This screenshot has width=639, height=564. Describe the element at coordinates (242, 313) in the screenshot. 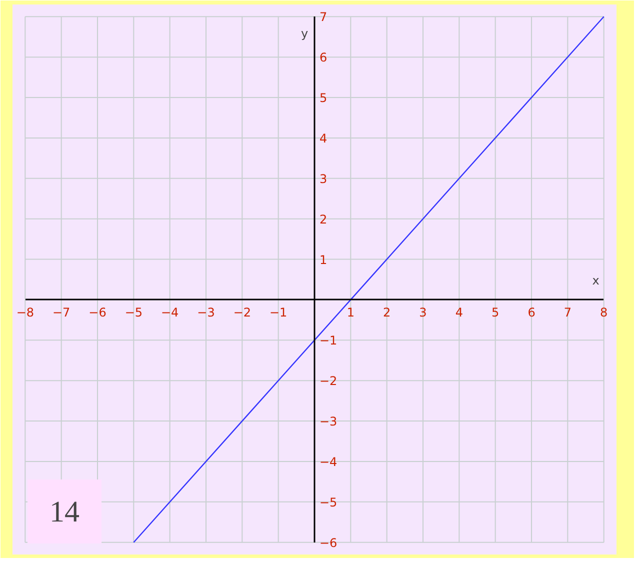

I see `x-tick-label: −2` at that location.